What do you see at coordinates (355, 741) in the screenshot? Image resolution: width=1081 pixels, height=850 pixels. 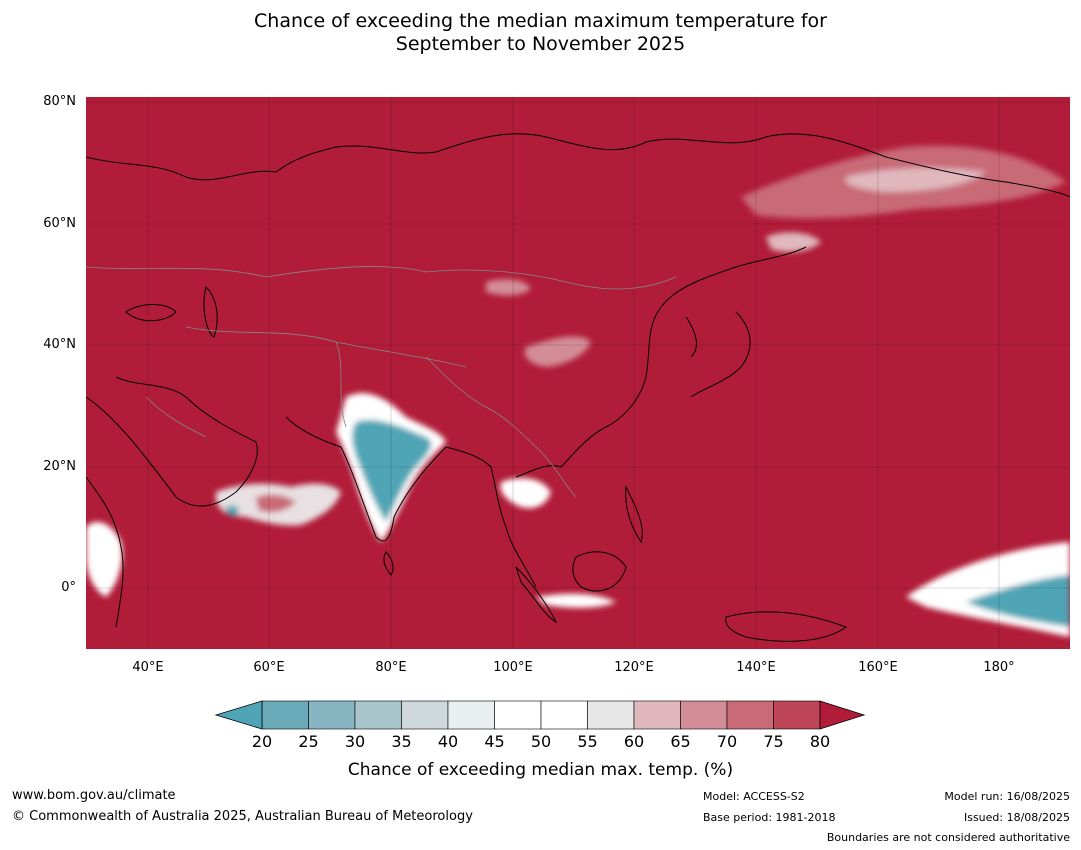 I see `colorbar-tick-label: 30` at bounding box center [355, 741].